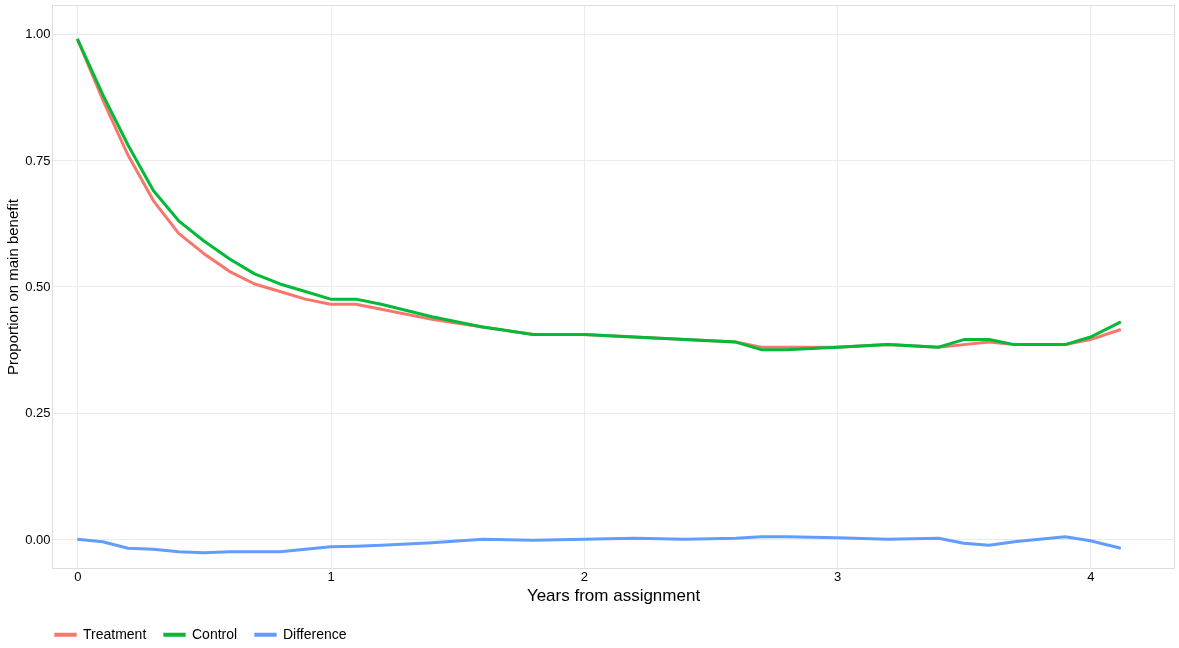 This screenshot has width=1179, height=648. Describe the element at coordinates (38, 160) in the screenshot. I see `y-tick-label: 0.75` at that location.